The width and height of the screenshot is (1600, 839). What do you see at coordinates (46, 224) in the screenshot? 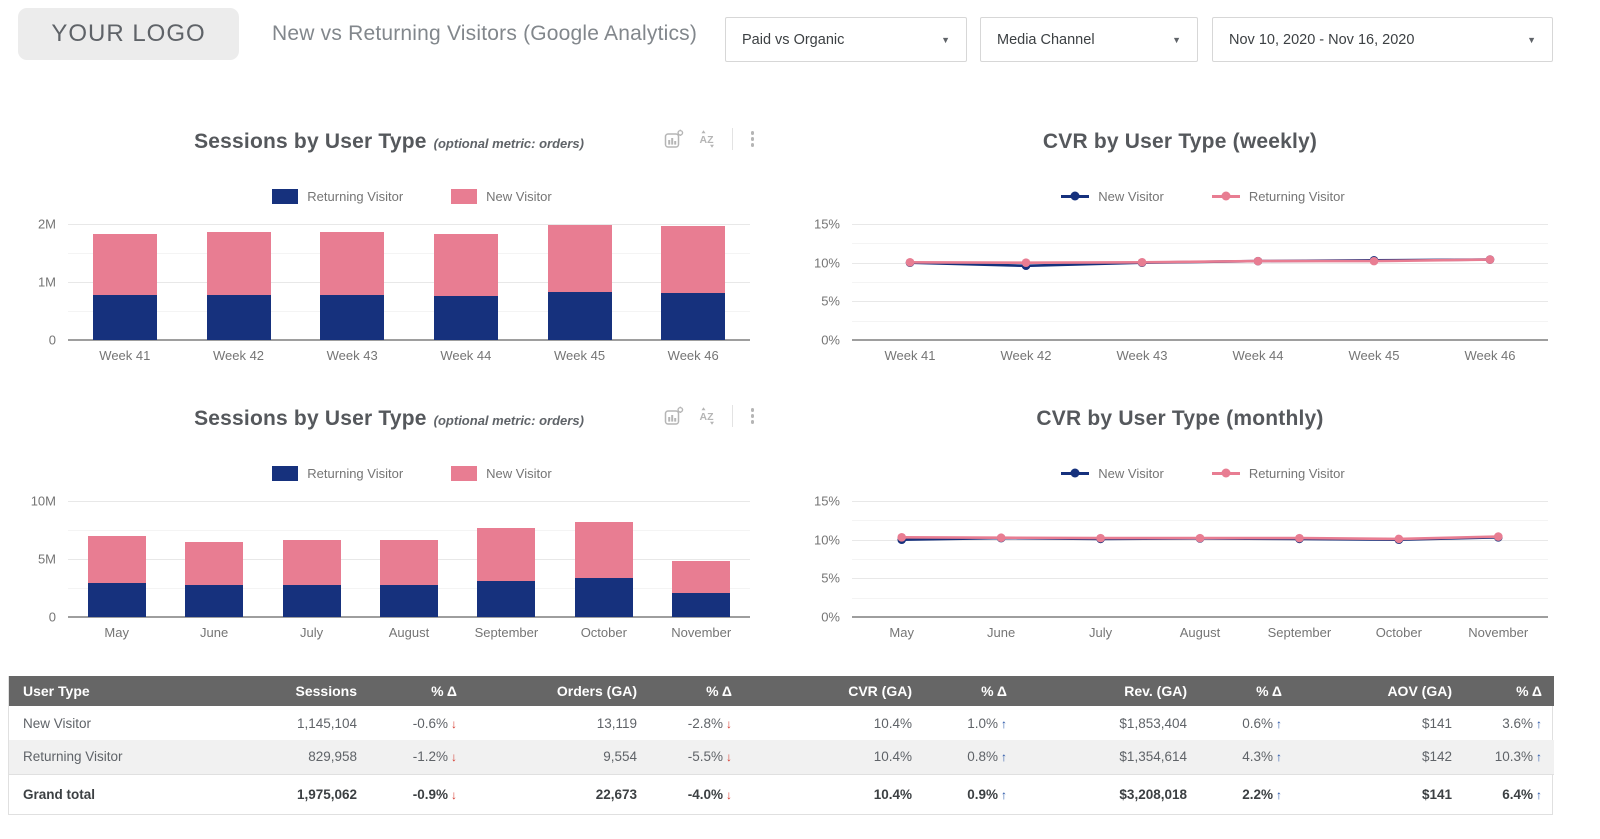
I see `y-axis-label: 2M` at bounding box center [46, 224].